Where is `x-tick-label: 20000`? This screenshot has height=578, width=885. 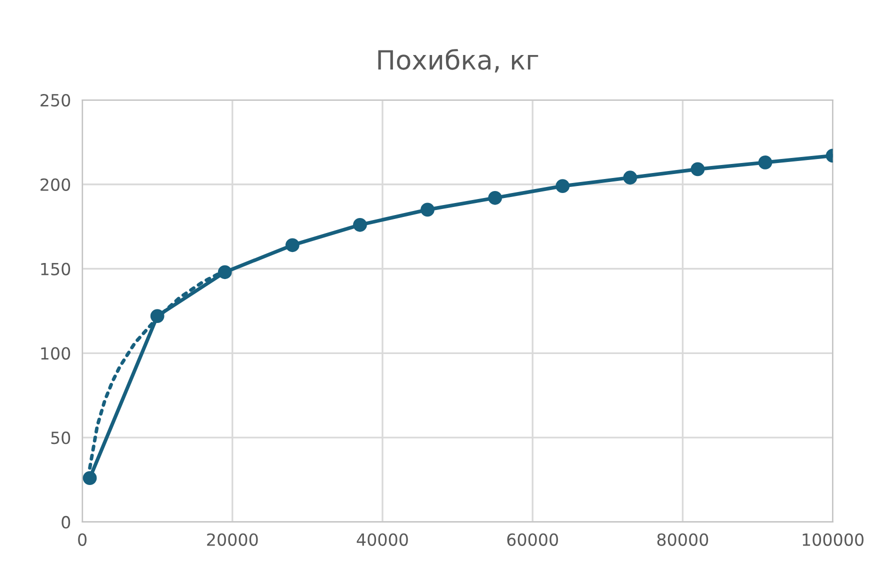 x-tick-label: 20000 is located at coordinates (232, 539).